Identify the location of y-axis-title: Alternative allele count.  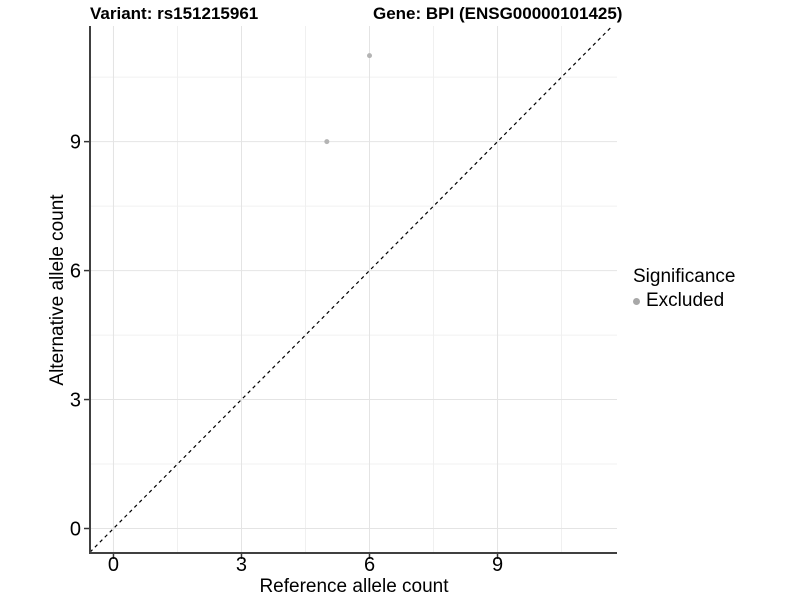
(57, 290).